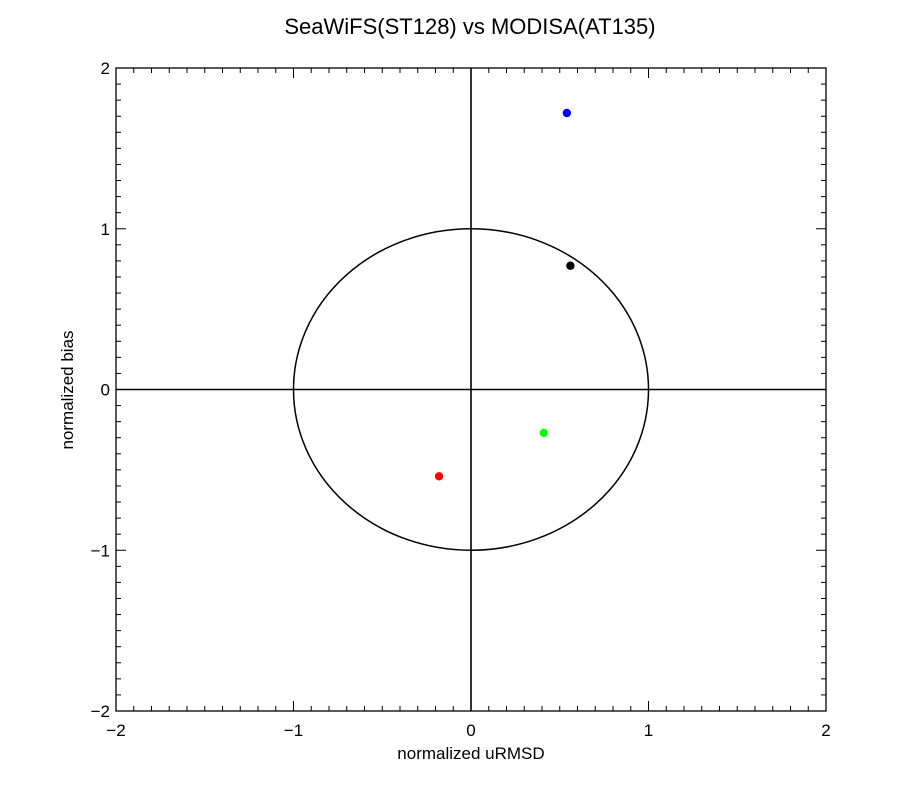 The height and width of the screenshot is (788, 900). What do you see at coordinates (469, 26) in the screenshot?
I see `chart-title: SeaWiFS(ST128) vs MODISA(AT135)` at bounding box center [469, 26].